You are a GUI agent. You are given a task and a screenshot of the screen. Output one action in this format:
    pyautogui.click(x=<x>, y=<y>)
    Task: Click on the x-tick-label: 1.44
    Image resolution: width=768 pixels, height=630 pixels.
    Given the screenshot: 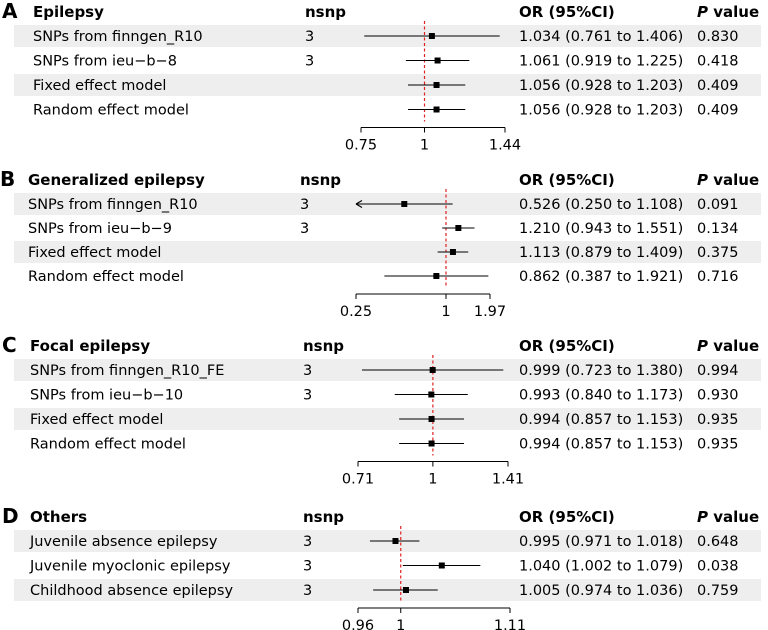 What is the action you would take?
    pyautogui.click(x=505, y=146)
    